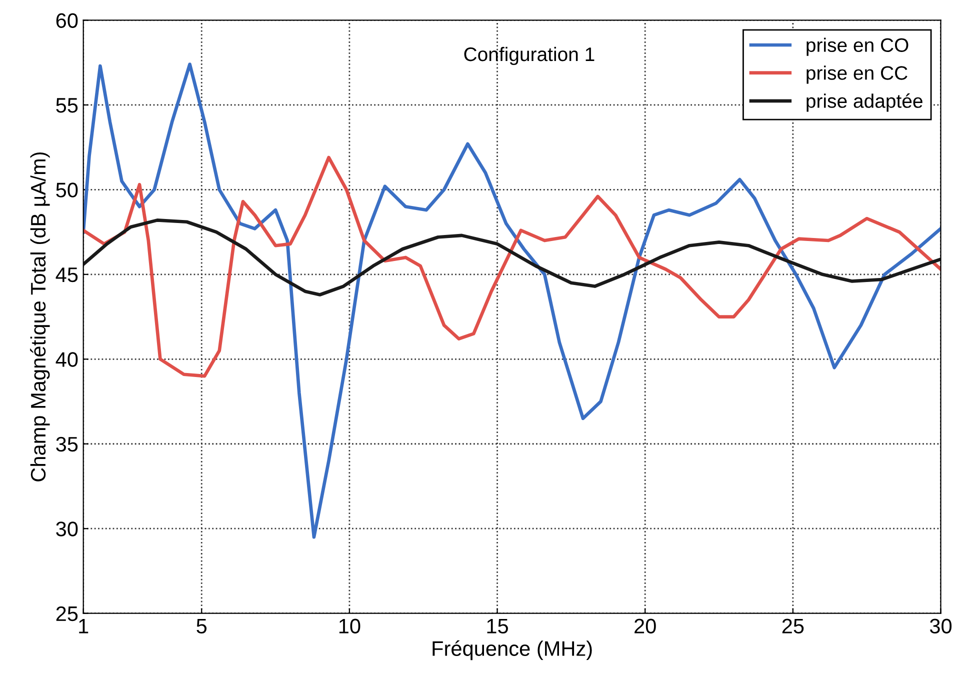 The image size is (958, 674). I want to click on annotation: Configuration 1, so click(529, 56).